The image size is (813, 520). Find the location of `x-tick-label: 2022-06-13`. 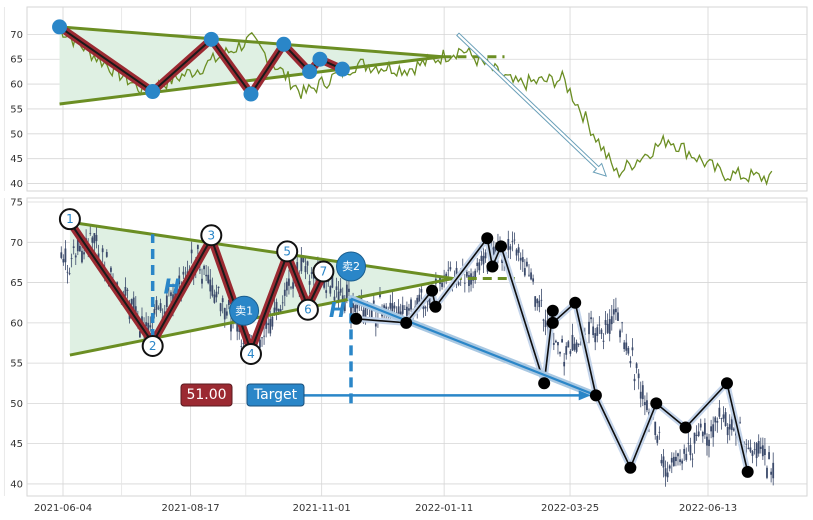

x-tick-label: 2022-06-13 is located at coordinates (708, 508).